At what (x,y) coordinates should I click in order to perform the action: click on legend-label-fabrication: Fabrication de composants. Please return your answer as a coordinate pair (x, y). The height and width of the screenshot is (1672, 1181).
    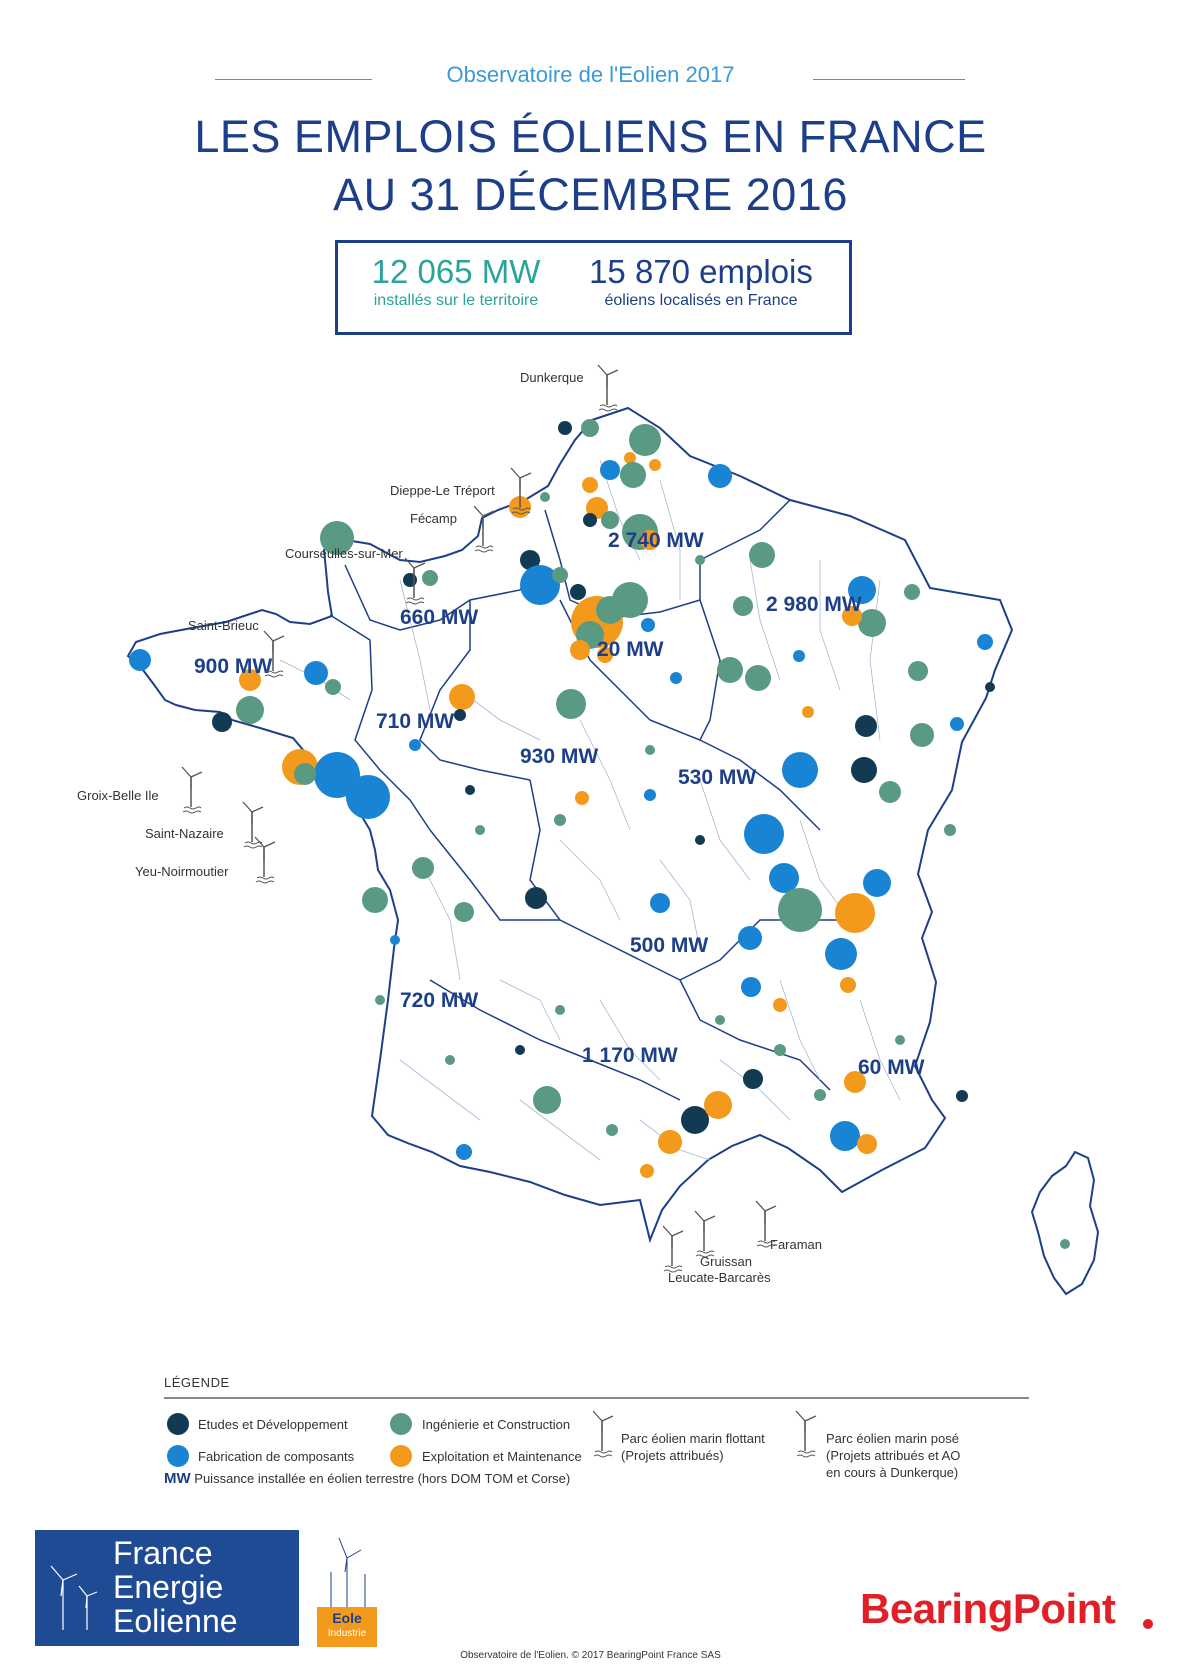
    Looking at the image, I should click on (276, 1456).